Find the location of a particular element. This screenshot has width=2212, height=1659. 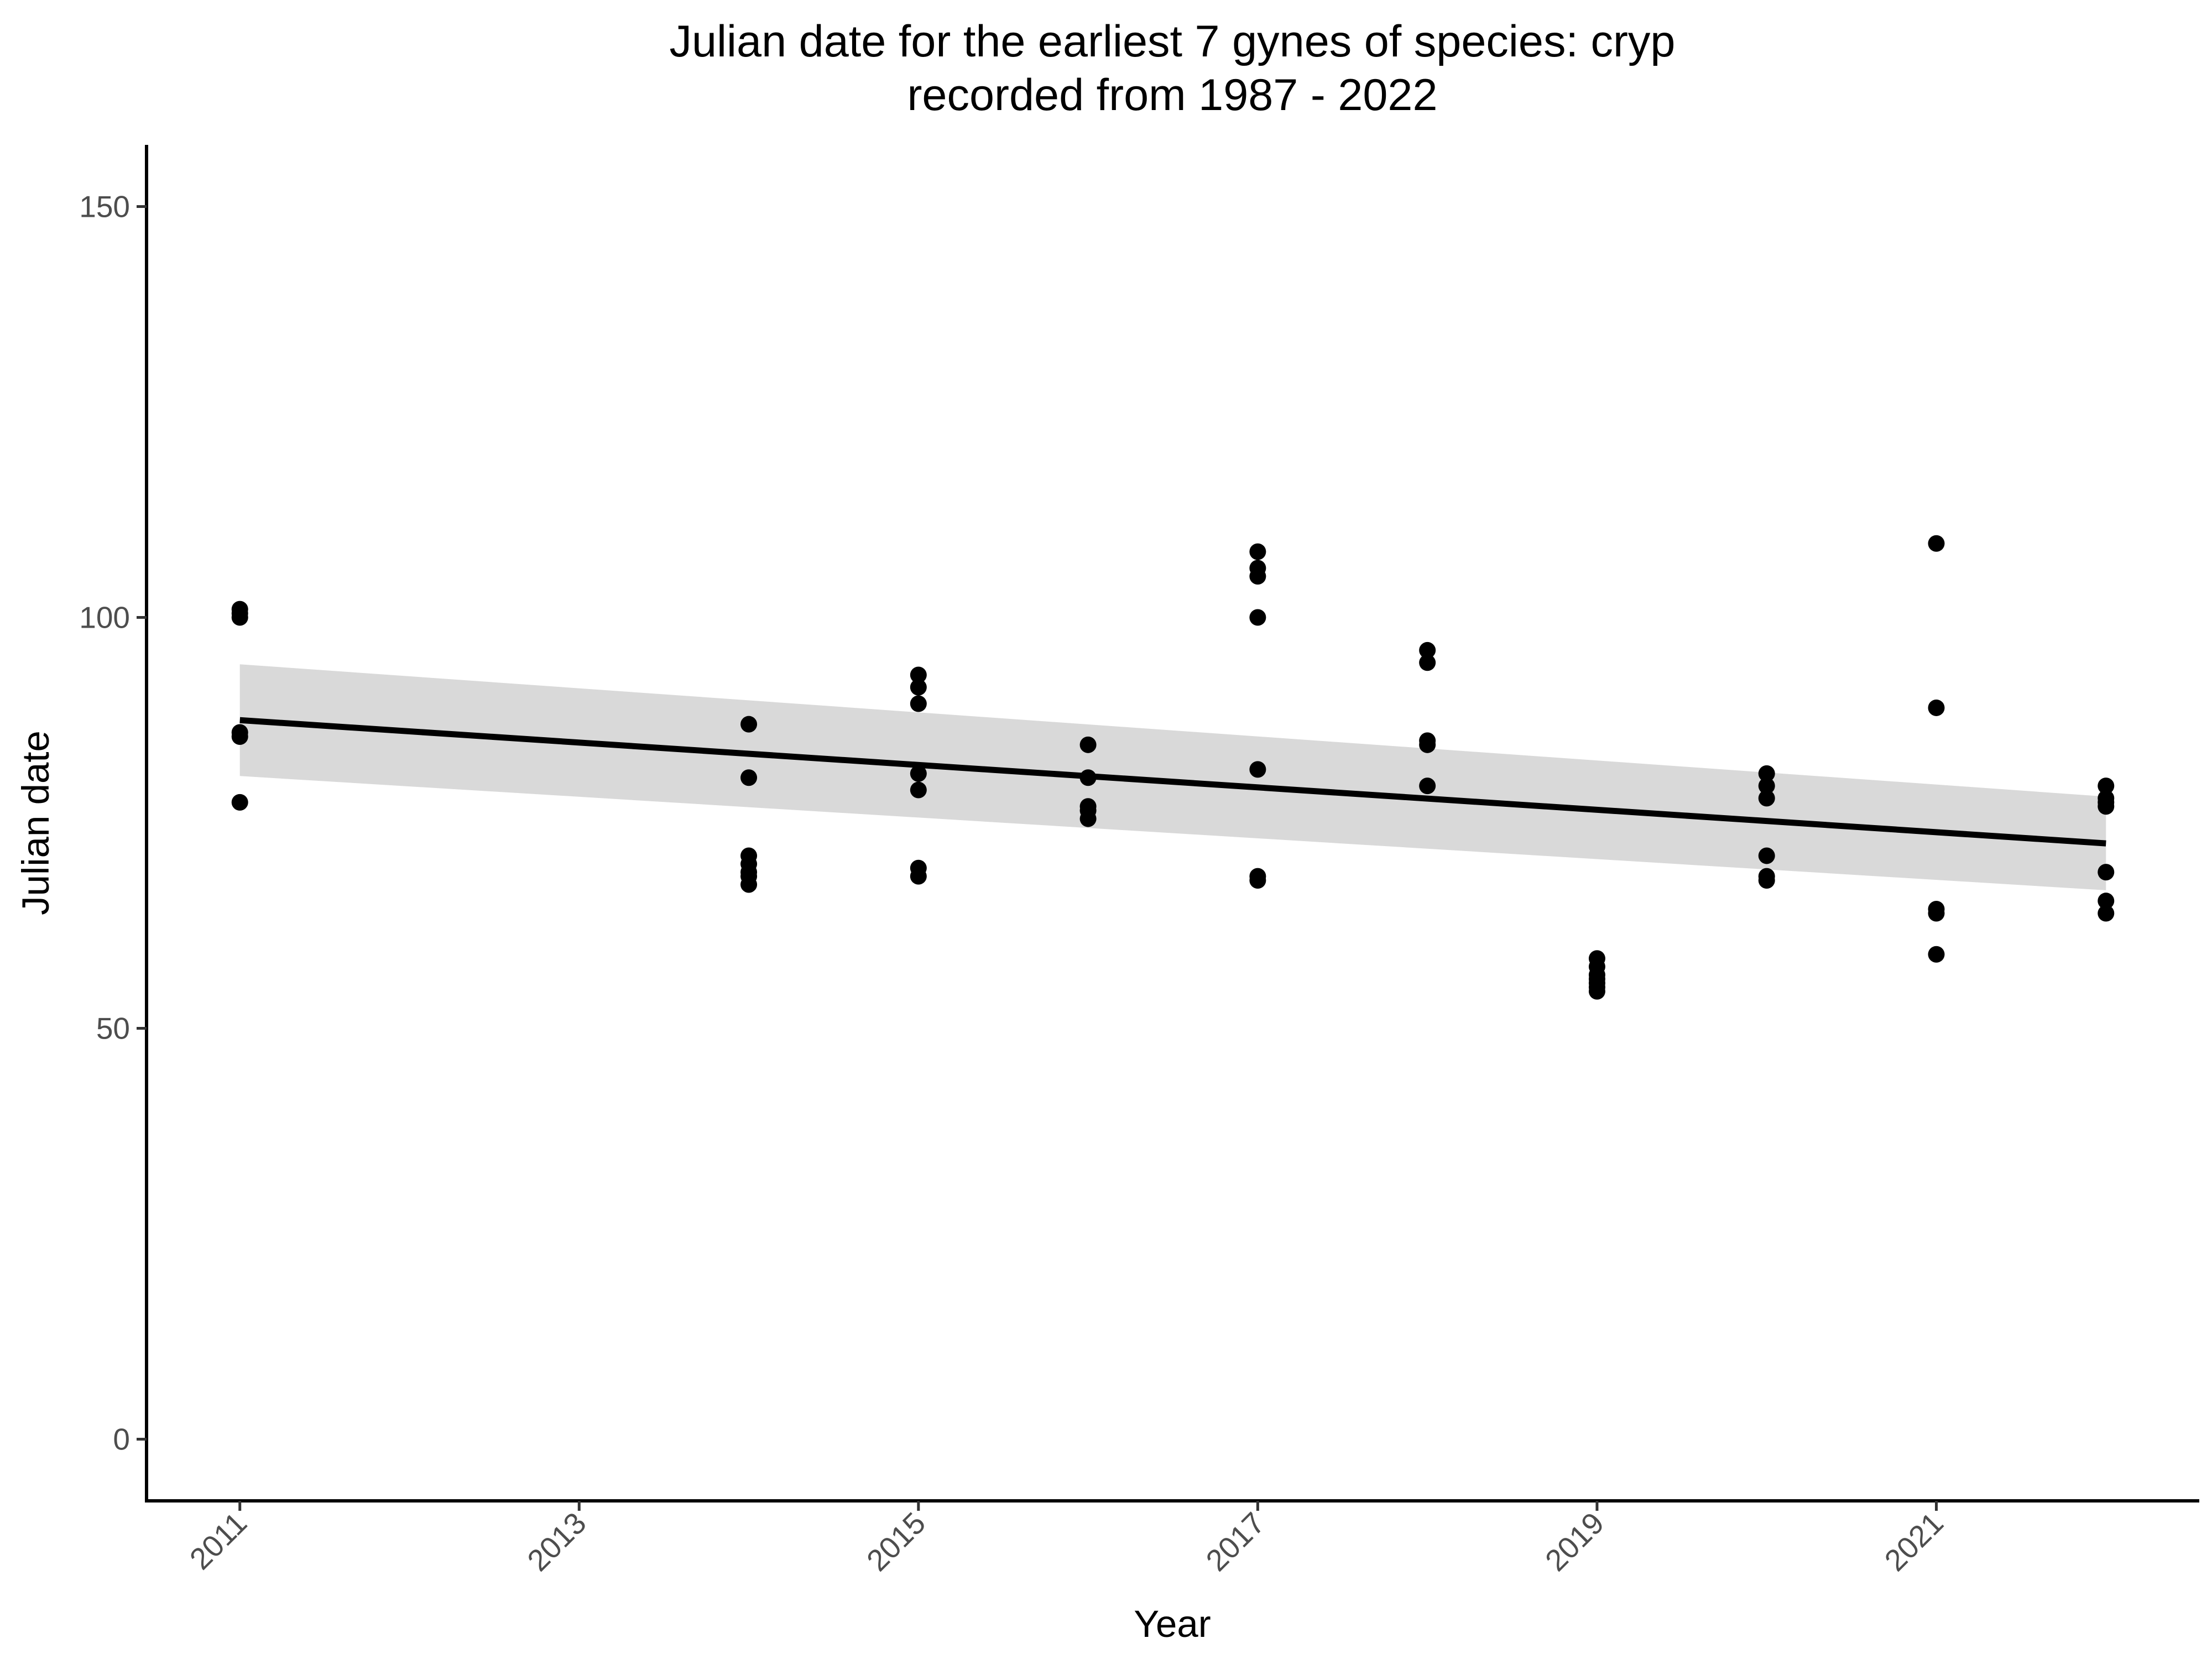

chart-subtitle: recorded from 1987 - 2022 is located at coordinates (1172, 95).